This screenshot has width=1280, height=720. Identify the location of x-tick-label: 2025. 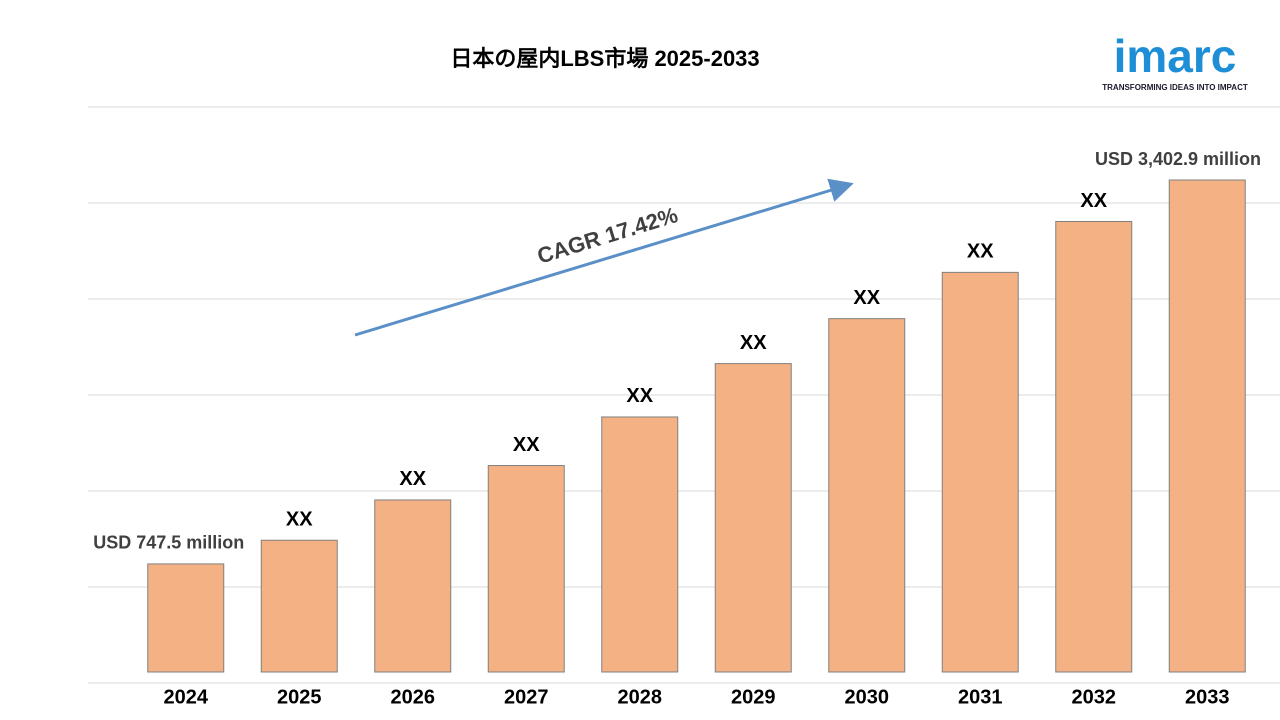
(299, 697).